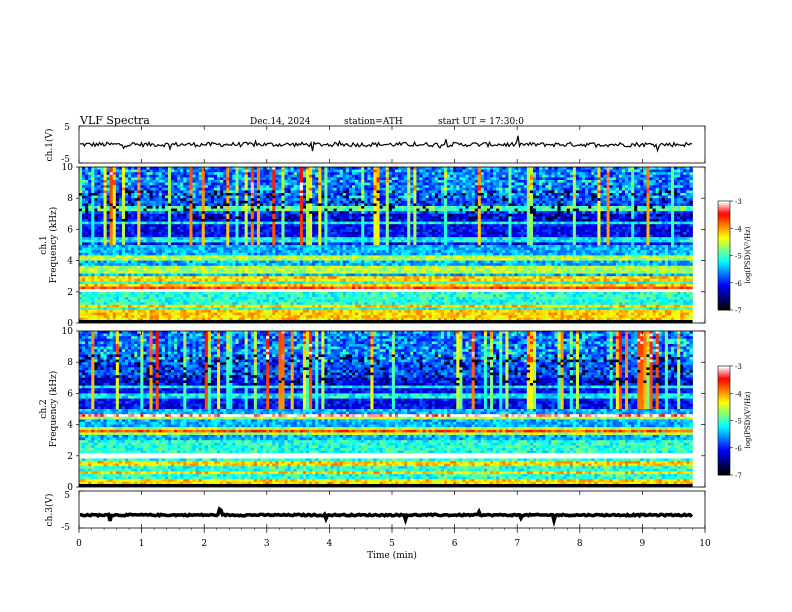 The image size is (792, 612). I want to click on date-label: Dec.14, 2024, so click(280, 122).